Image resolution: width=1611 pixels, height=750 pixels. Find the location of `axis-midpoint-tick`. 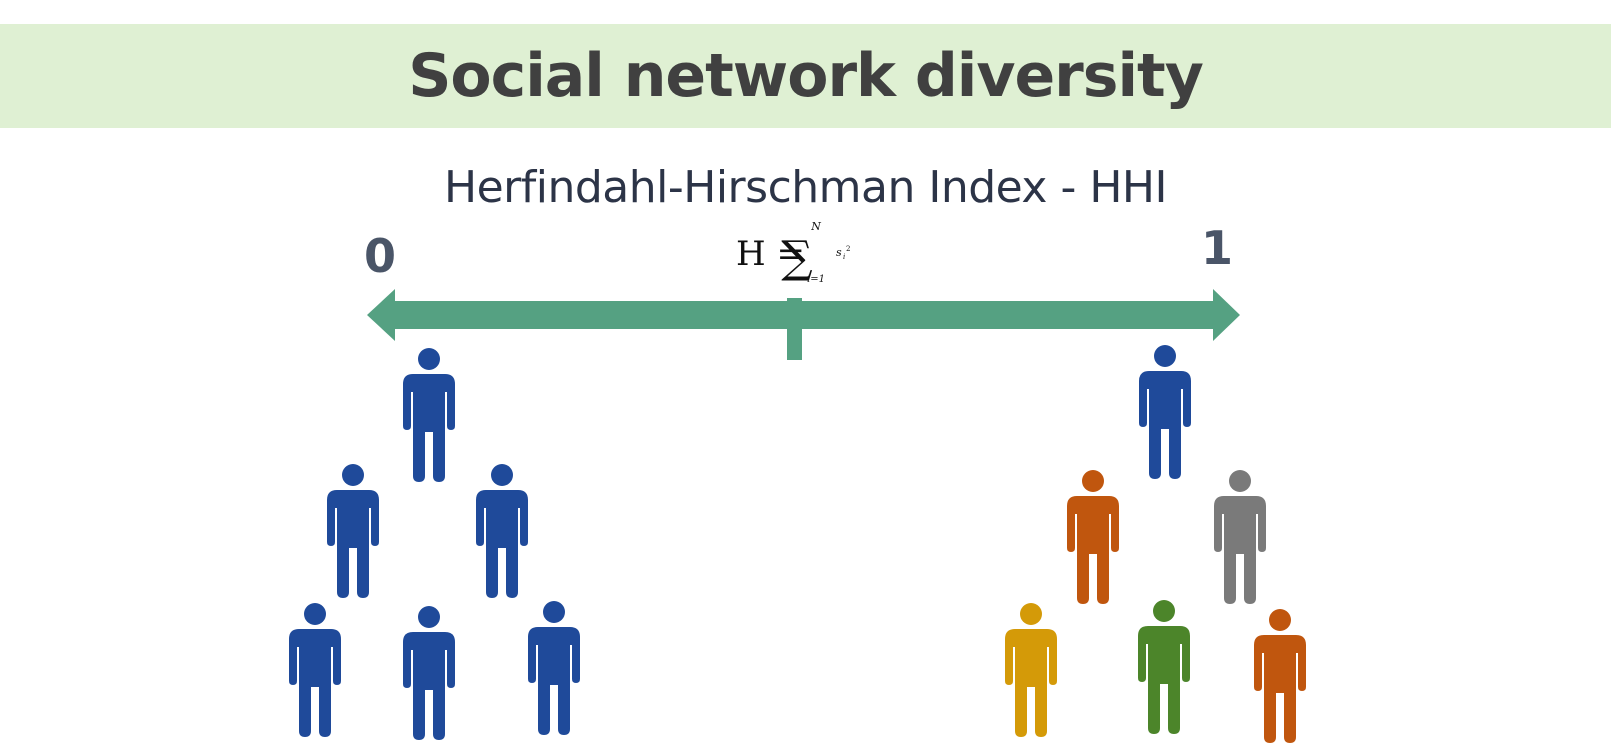

axis-midpoint-tick is located at coordinates (794, 329).